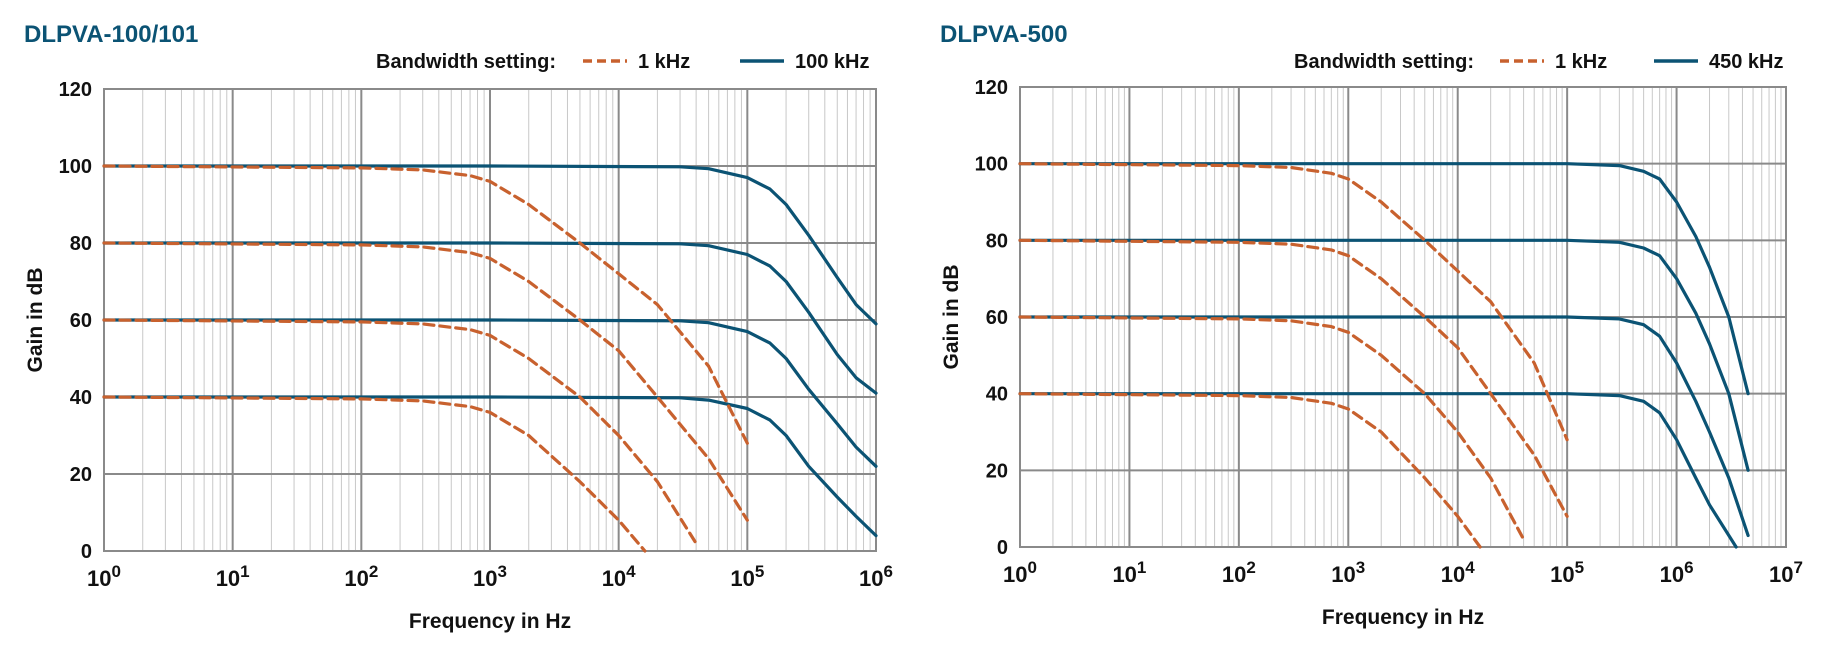 Image resolution: width=1830 pixels, height=665 pixels. What do you see at coordinates (1004, 34) in the screenshot?
I see `chart2-title: DLPVA-500` at bounding box center [1004, 34].